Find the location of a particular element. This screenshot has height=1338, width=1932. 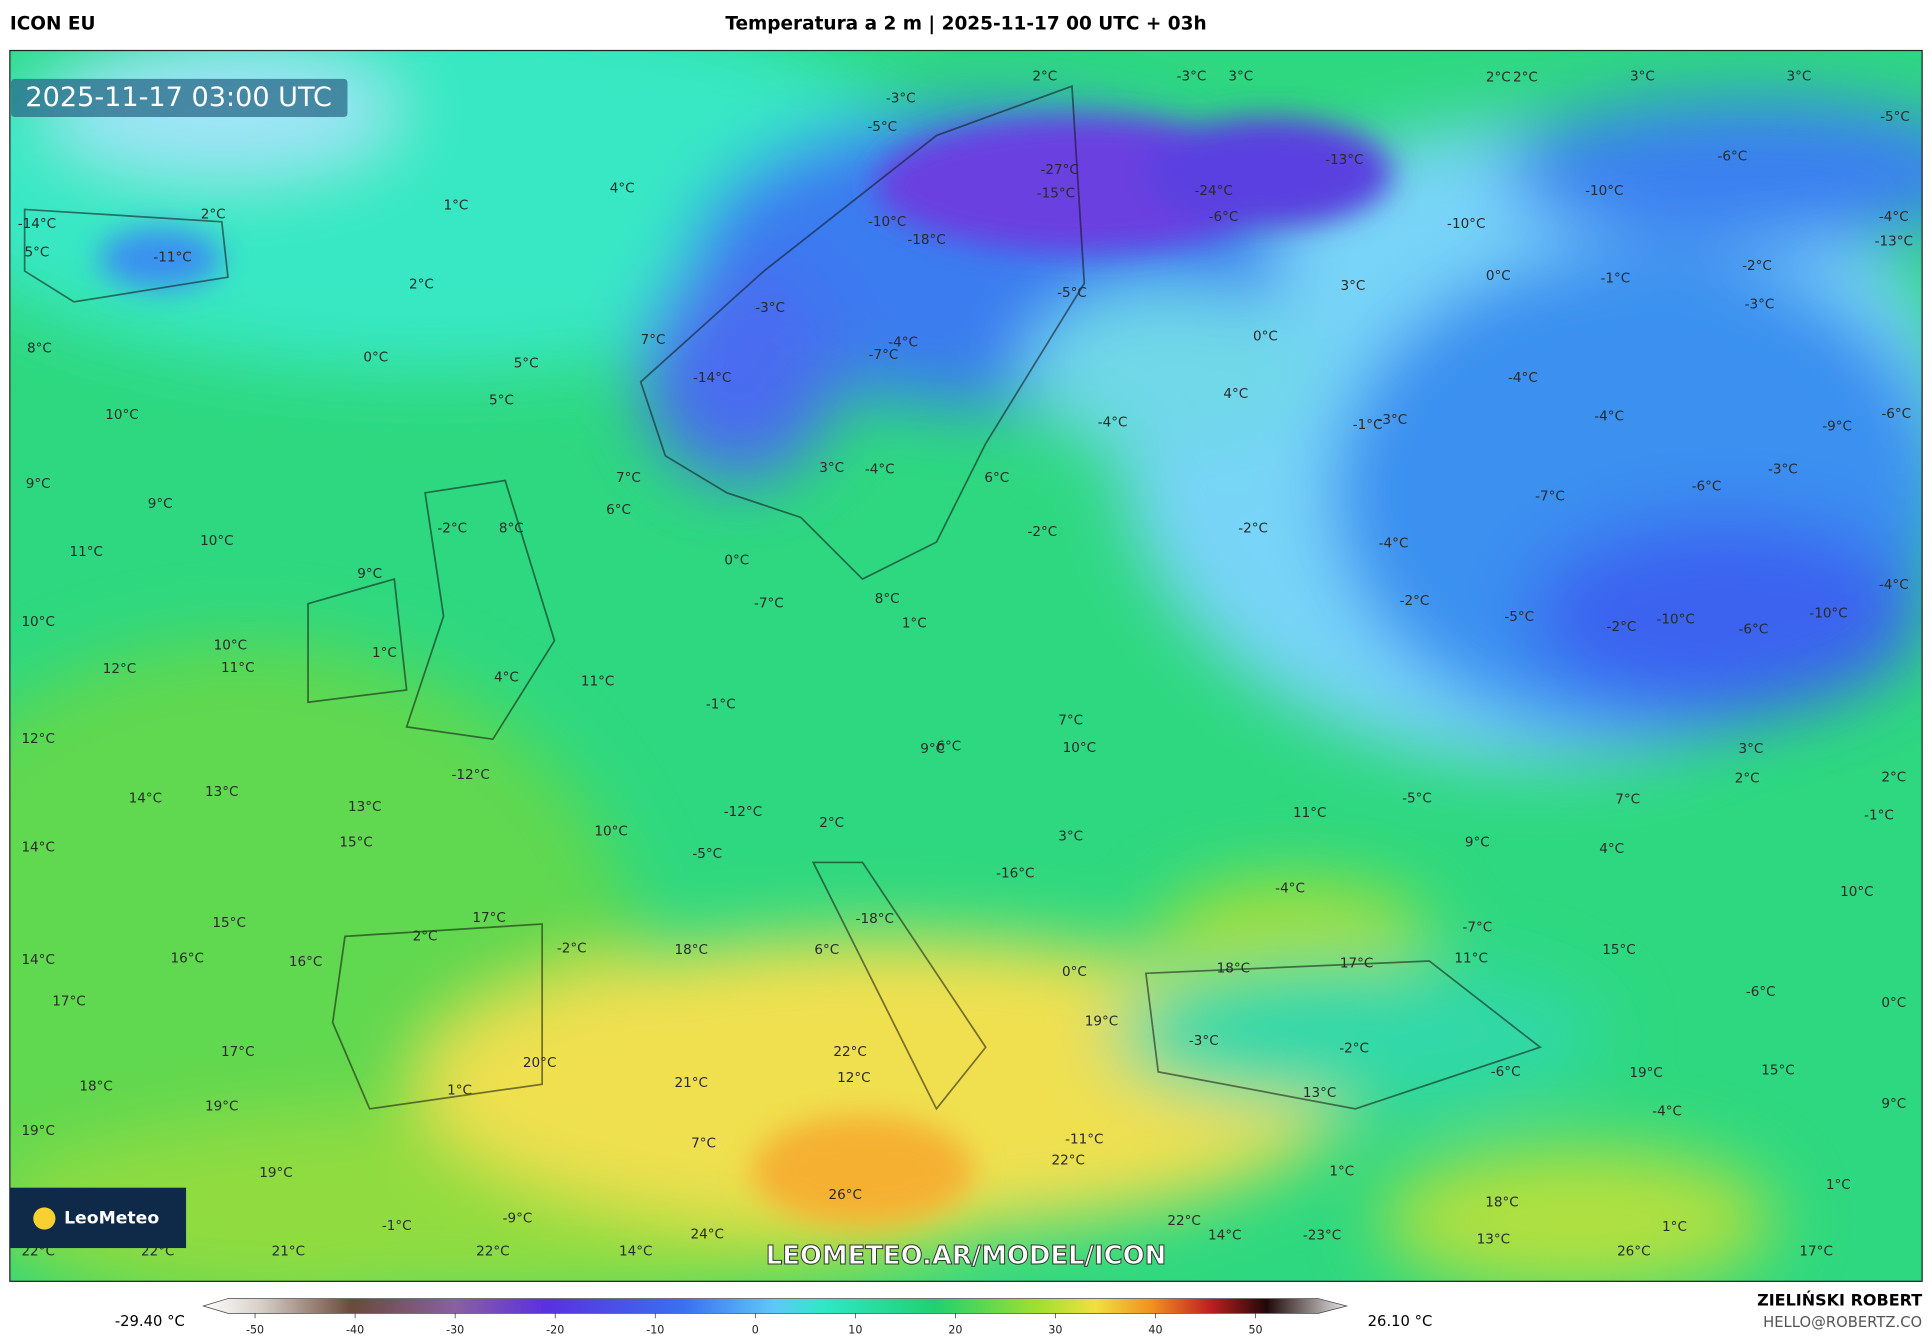

temperature-label: -16°C is located at coordinates (1015, 874).